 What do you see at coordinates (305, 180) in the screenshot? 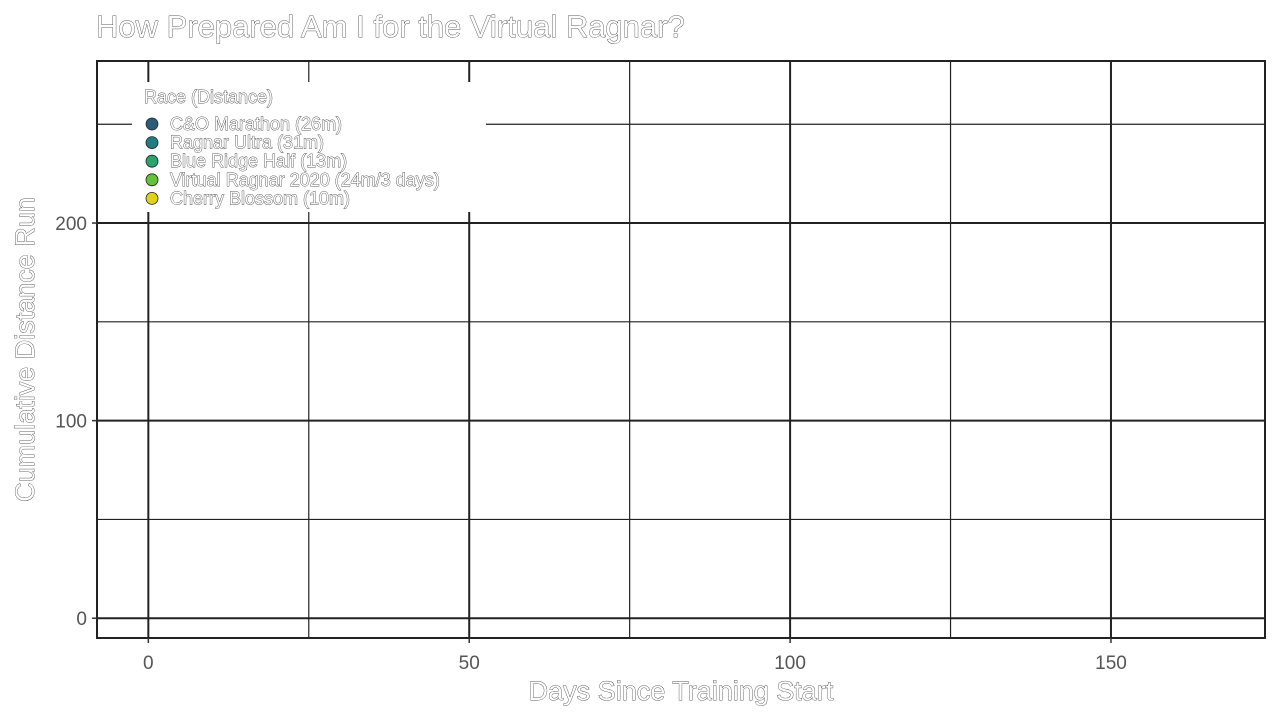
I see `legend-item-label: Virtual Ragnar 2020 (24m/3 days)` at bounding box center [305, 180].